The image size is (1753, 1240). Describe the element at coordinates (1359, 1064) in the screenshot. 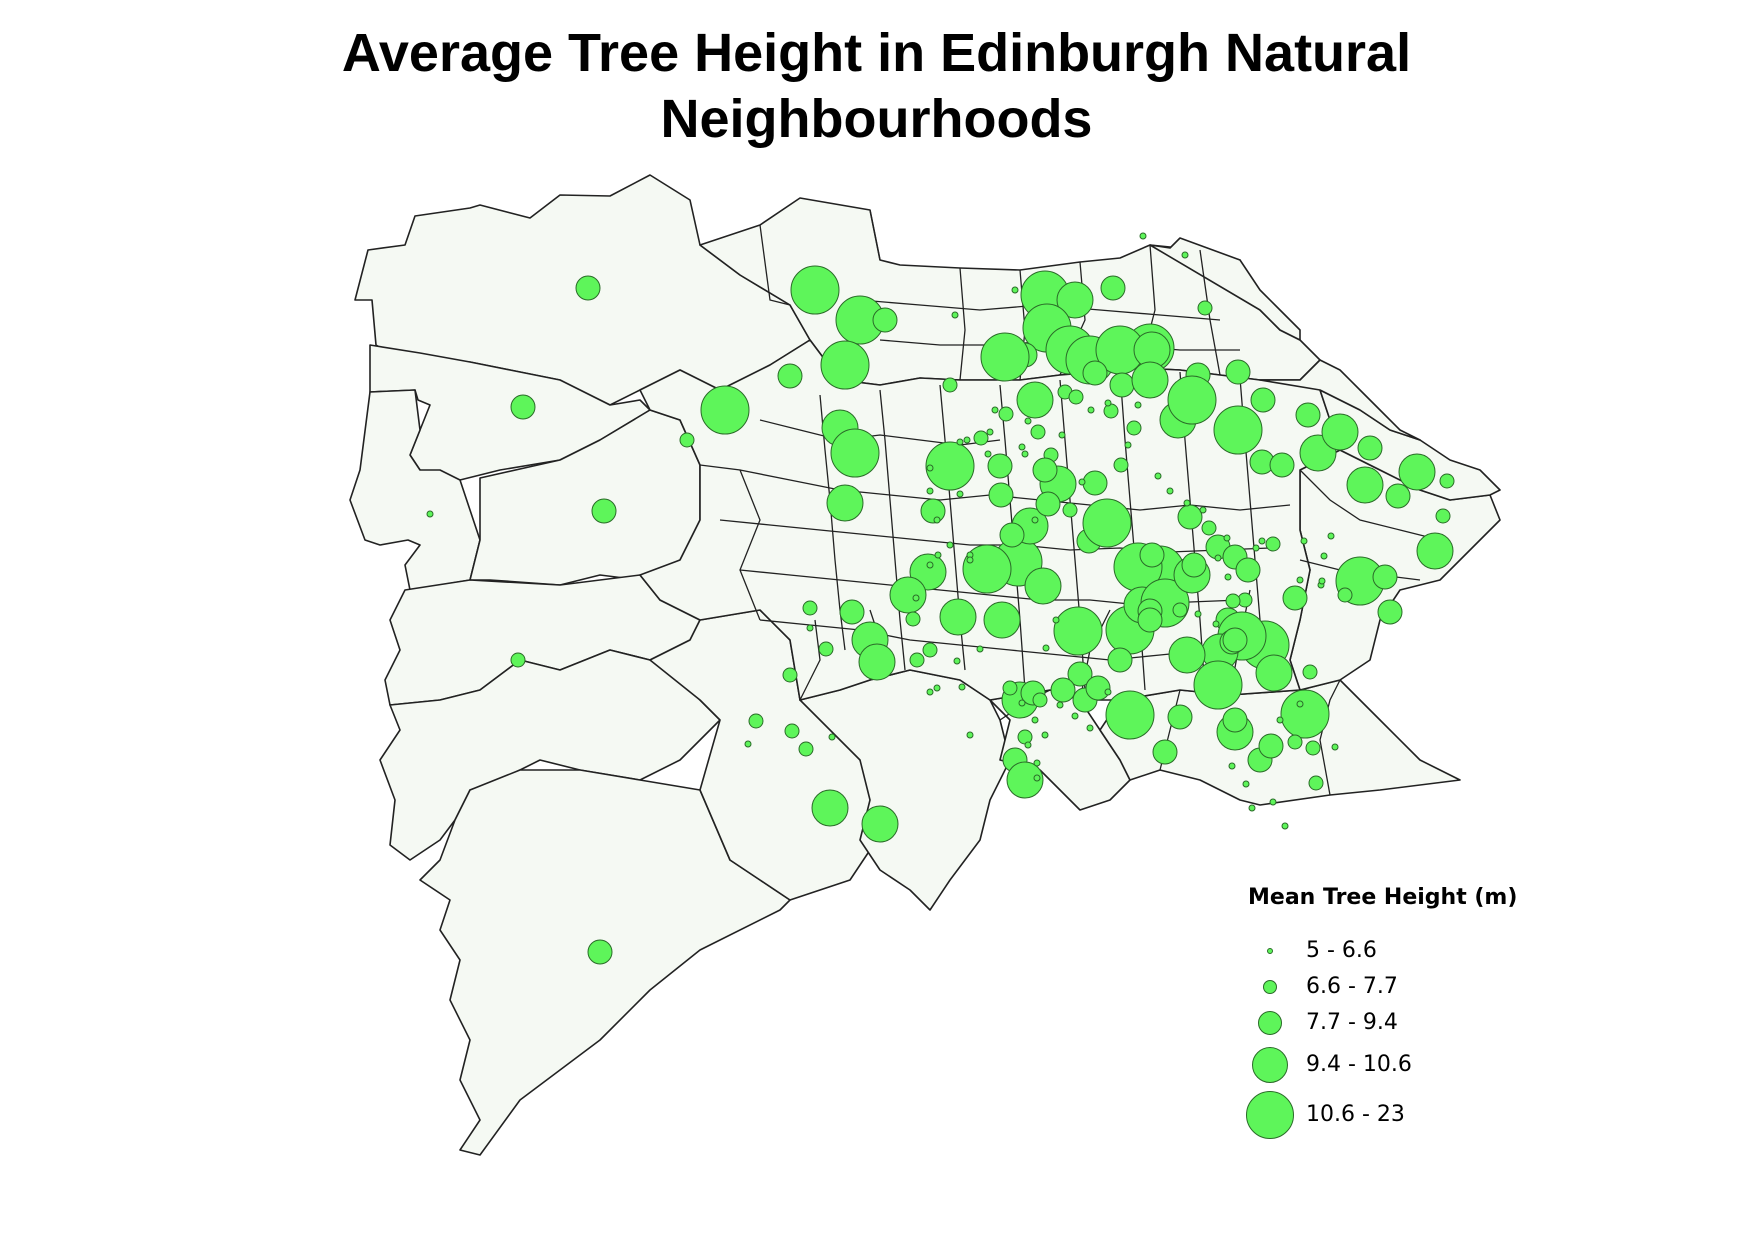

I see `legend-label-4: 9.4 - 10.6` at that location.